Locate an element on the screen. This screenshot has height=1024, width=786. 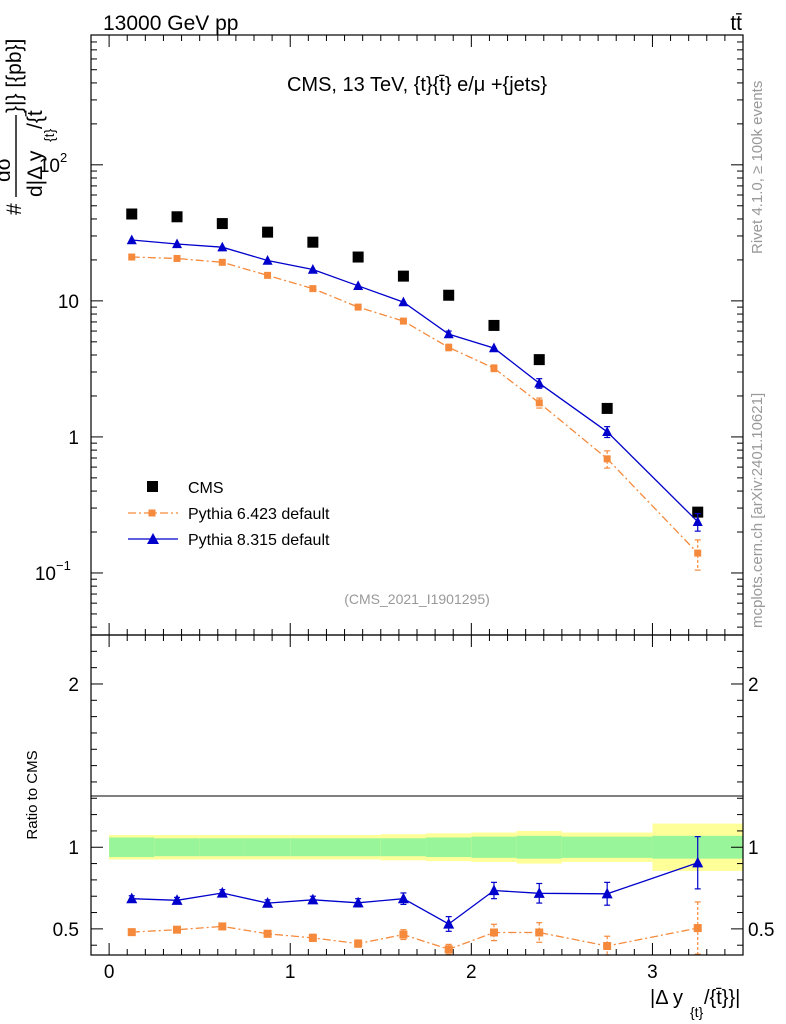
x-tick-label: 2 is located at coordinates (471, 972).